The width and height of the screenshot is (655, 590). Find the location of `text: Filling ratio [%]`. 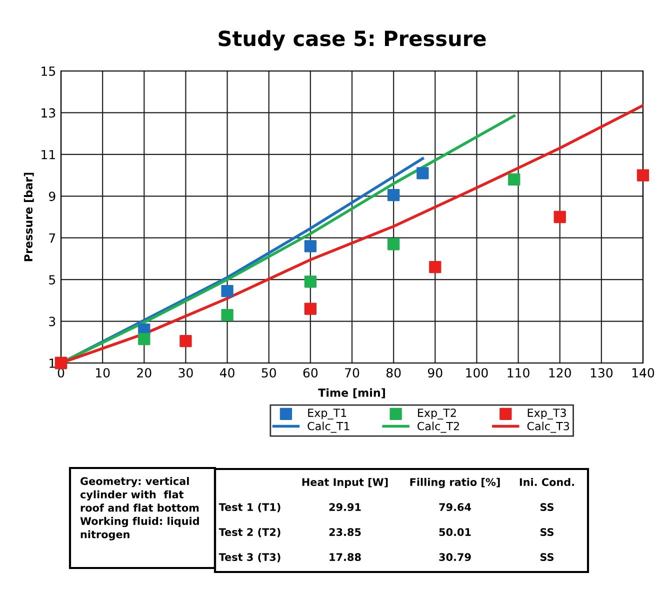

text: Filling ratio [%] is located at coordinates (455, 483).